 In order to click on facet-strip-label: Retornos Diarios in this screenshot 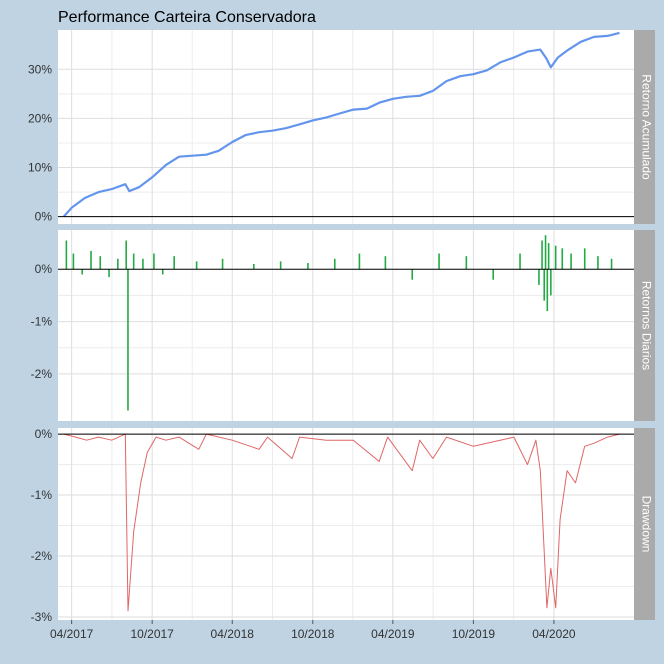, I will do `click(646, 325)`.